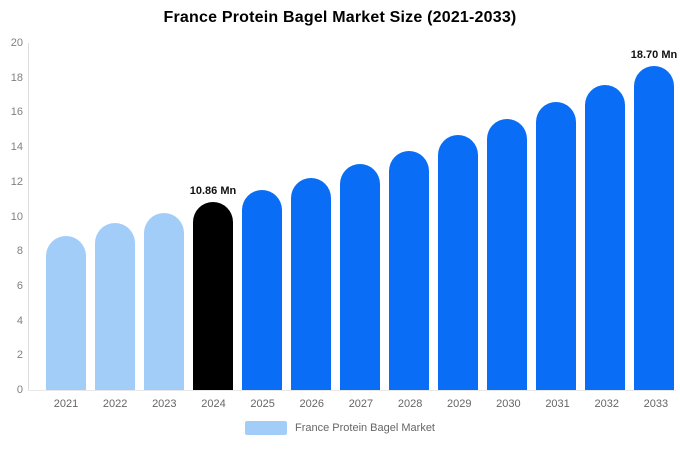 Image resolution: width=680 pixels, height=450 pixels. I want to click on x-axis-label-2024: 2024, so click(213, 404).